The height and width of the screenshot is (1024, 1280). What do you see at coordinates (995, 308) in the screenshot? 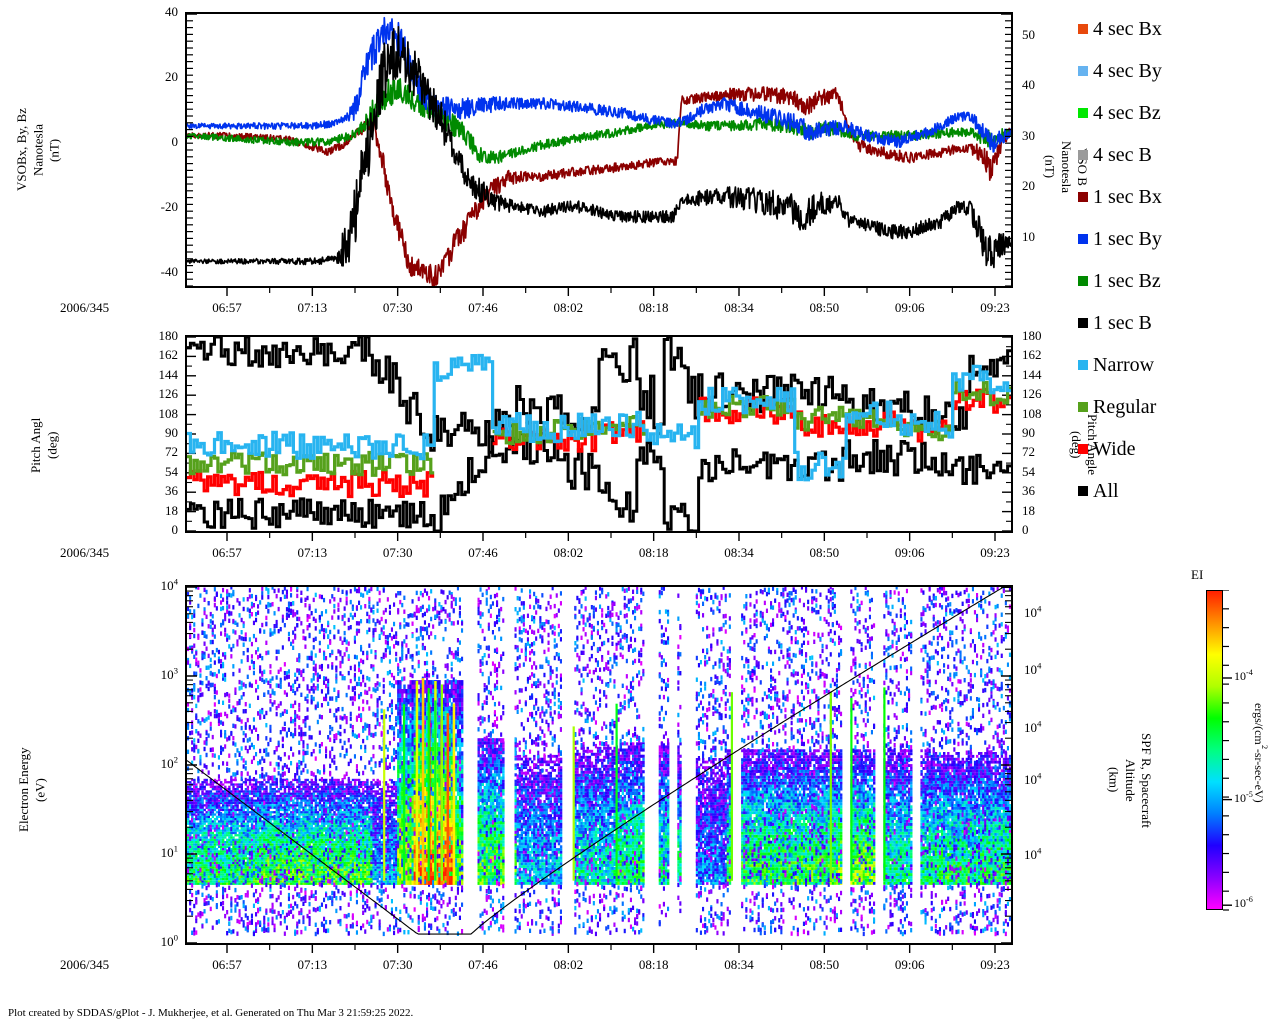
I see `panel1-xtick-label: 09:23` at bounding box center [995, 308].